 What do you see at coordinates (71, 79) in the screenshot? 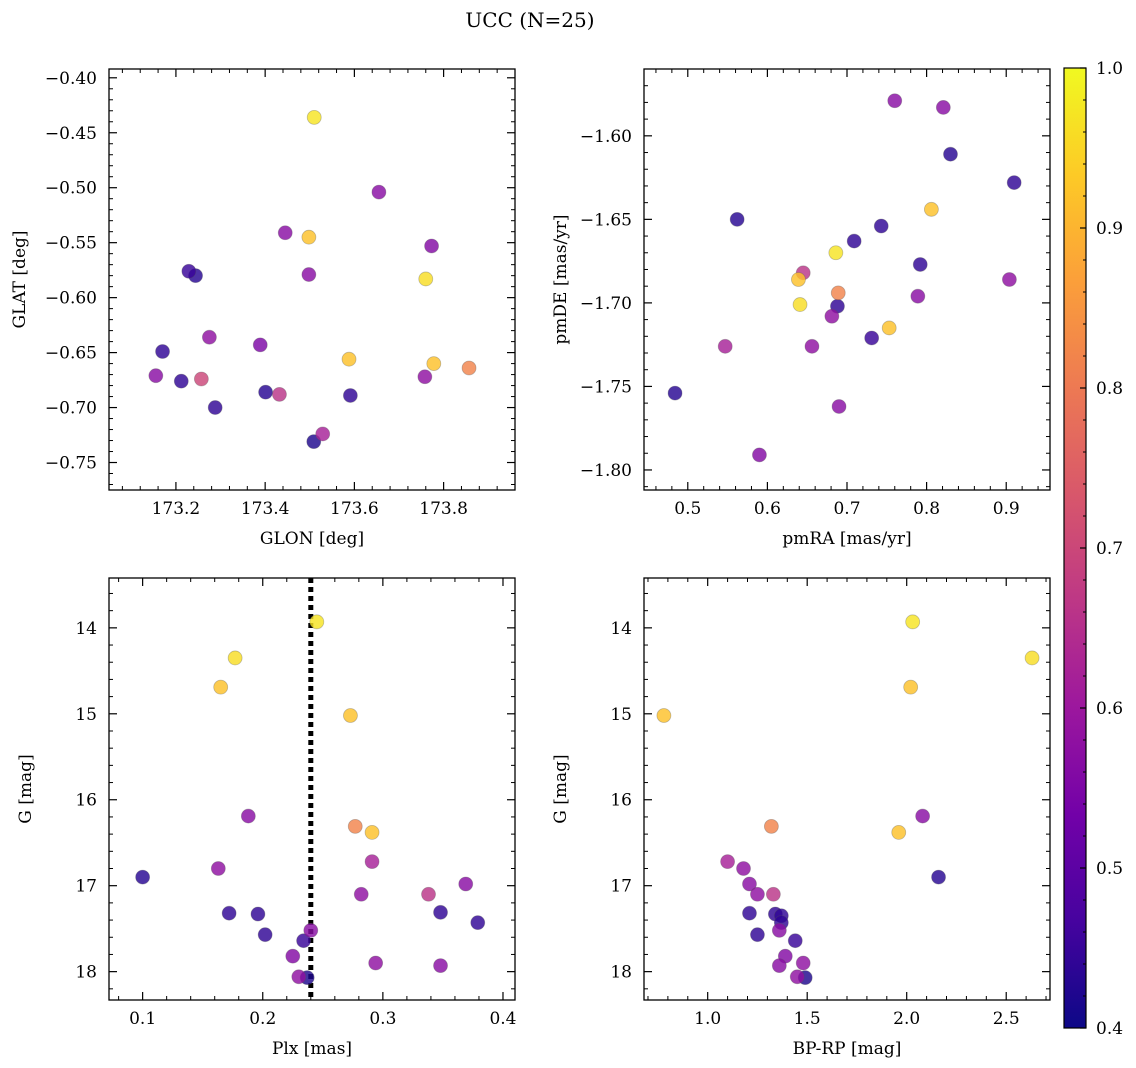
I see `y-tick-label: −0.40` at bounding box center [71, 79].